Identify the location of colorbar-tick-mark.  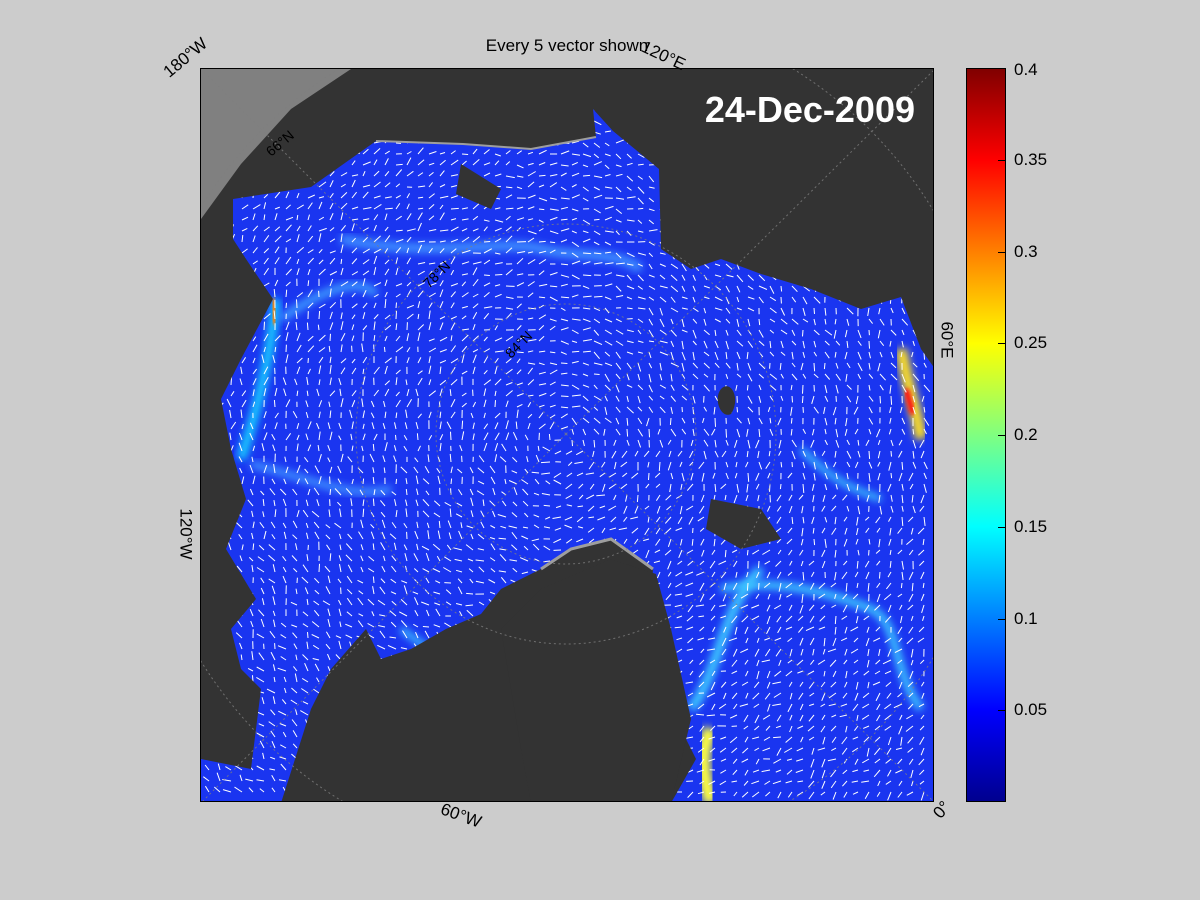
(1002, 252).